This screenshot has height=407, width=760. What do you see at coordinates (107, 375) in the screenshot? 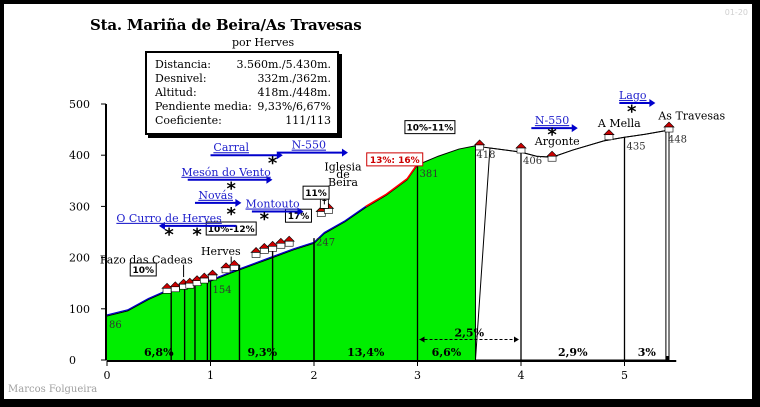
I see `x-tick-label: 0` at bounding box center [107, 375].